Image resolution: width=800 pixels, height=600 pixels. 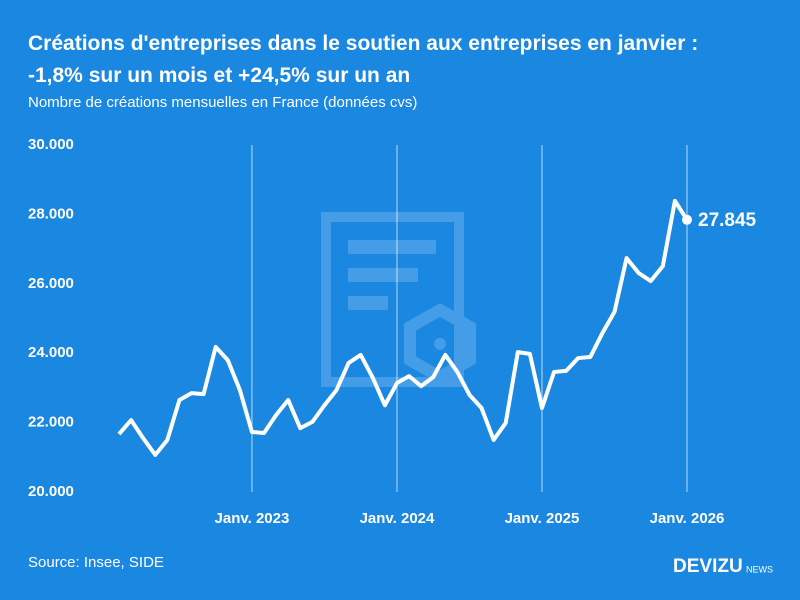 I want to click on y-tick-label: 24.000, so click(x=51, y=352).